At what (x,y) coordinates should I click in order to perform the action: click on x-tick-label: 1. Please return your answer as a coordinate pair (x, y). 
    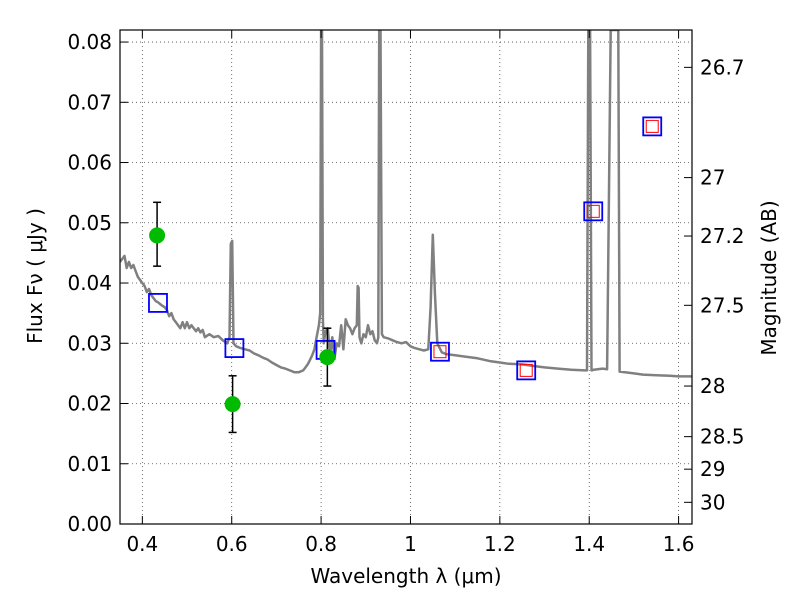
    Looking at the image, I should click on (410, 544).